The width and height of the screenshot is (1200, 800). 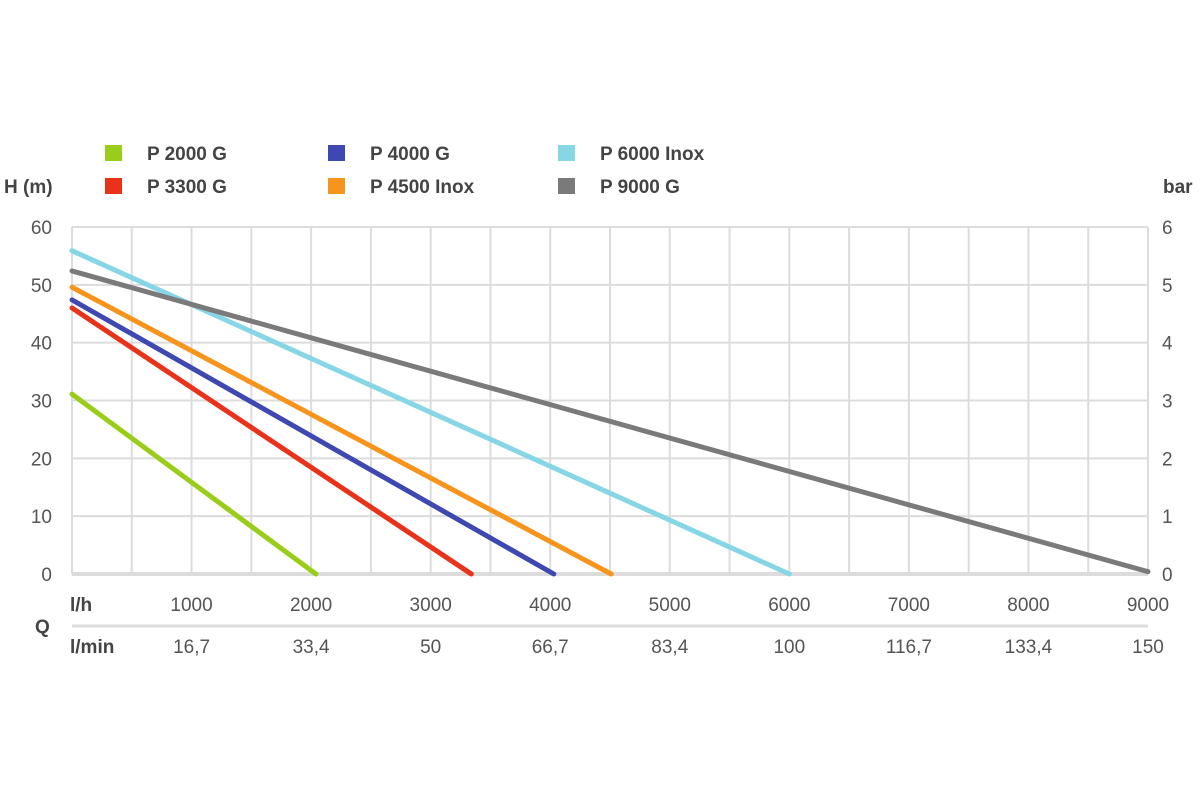 I want to click on x-tick-label: 4000, so click(x=550, y=605).